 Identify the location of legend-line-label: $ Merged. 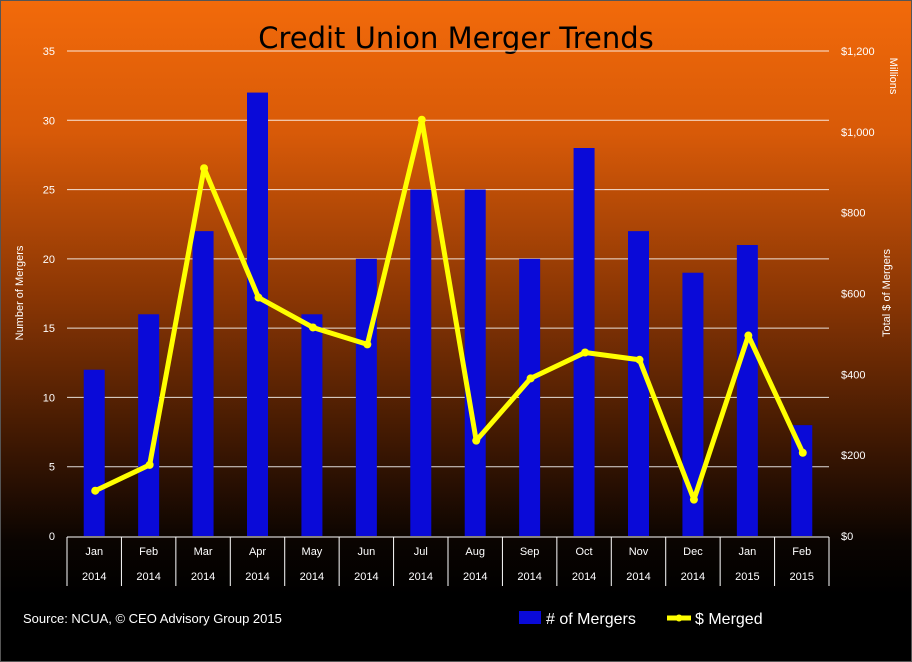
(729, 619).